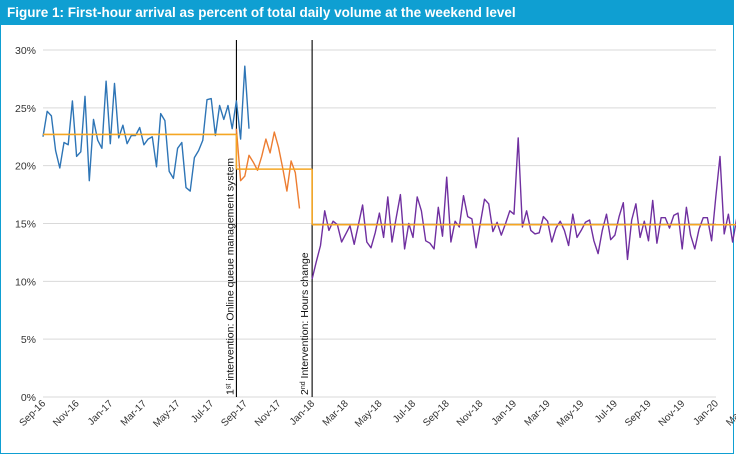  What do you see at coordinates (336, 413) in the screenshot?
I see `x-tick-label: Mar-18` at bounding box center [336, 413].